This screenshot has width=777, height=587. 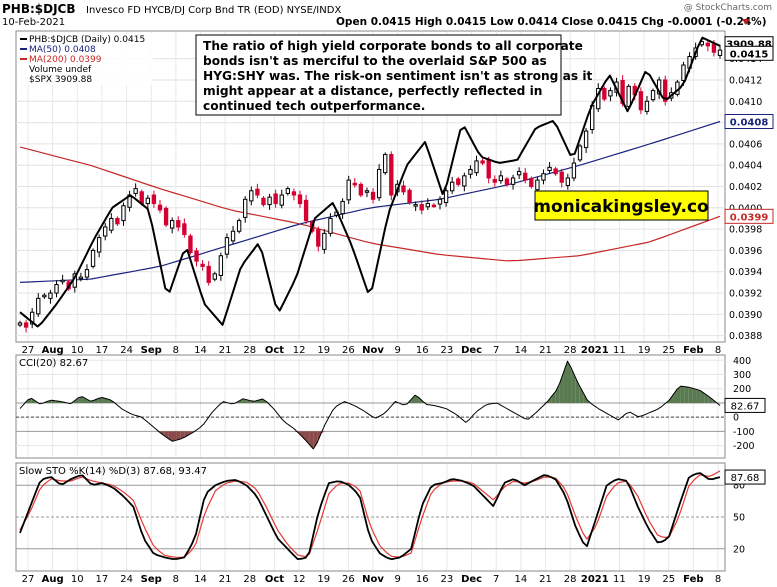 I want to click on cci-polyline, so click(x=370, y=405).